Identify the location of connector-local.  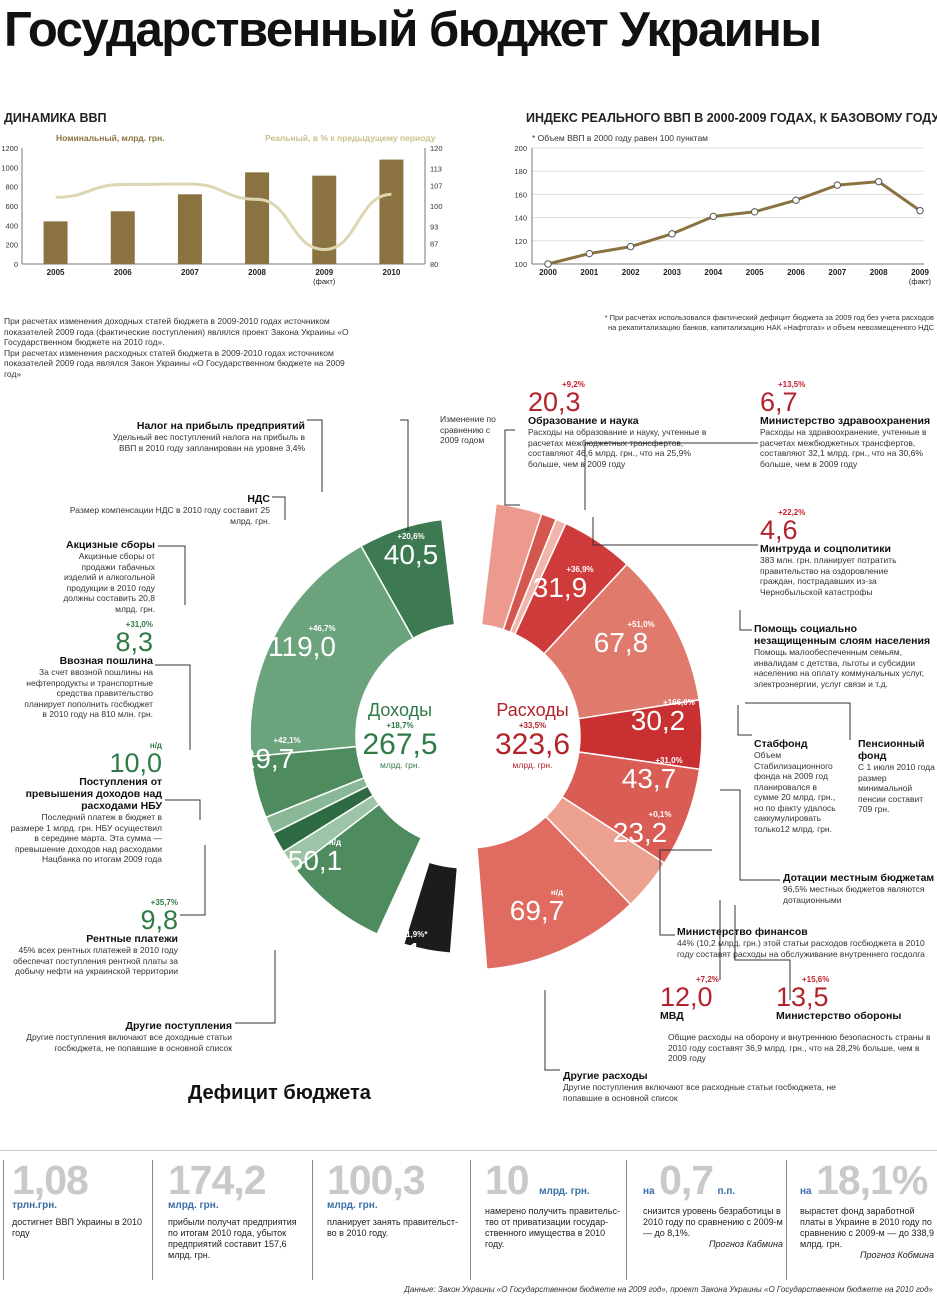
(750, 835).